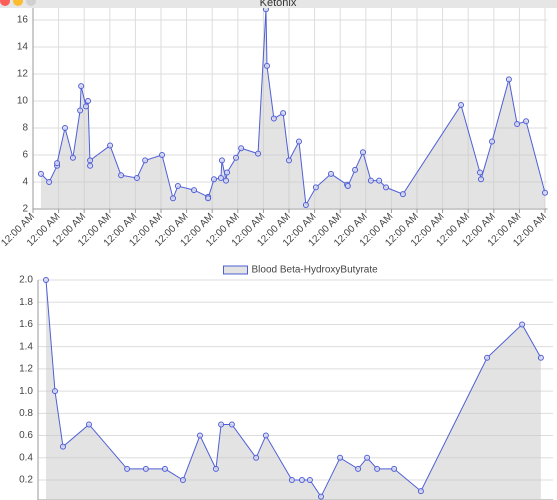 The height and width of the screenshot is (500, 557). Describe the element at coordinates (23, 74) in the screenshot. I see `y-tick-label: 12` at that location.